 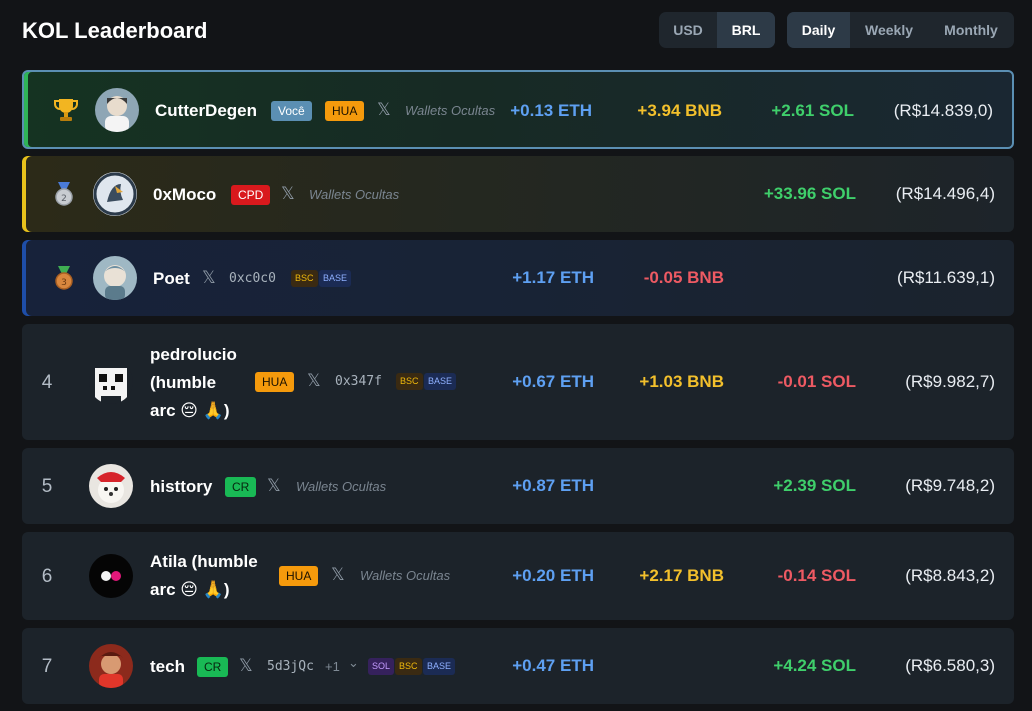 I want to click on svg-text: 2, so click(x=64, y=199).